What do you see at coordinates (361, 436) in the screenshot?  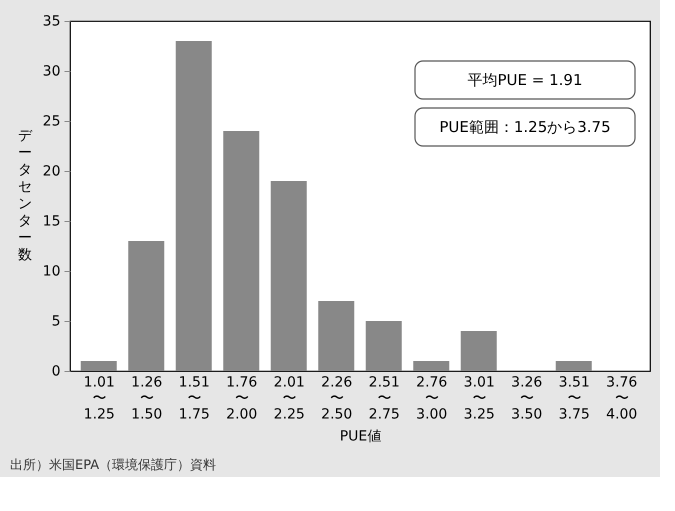 I see `x-axis-title: PUE値` at bounding box center [361, 436].